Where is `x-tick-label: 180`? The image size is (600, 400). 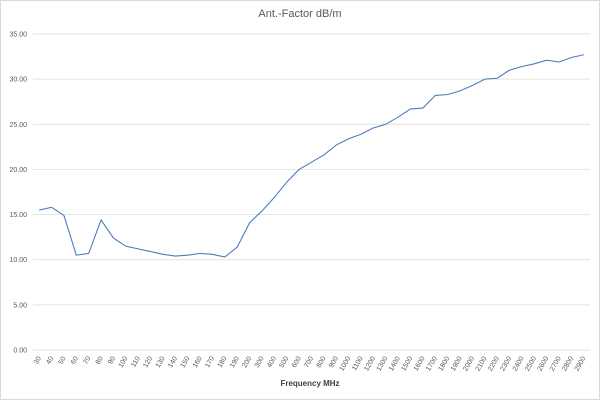 x-tick-label: 180 is located at coordinates (223, 362).